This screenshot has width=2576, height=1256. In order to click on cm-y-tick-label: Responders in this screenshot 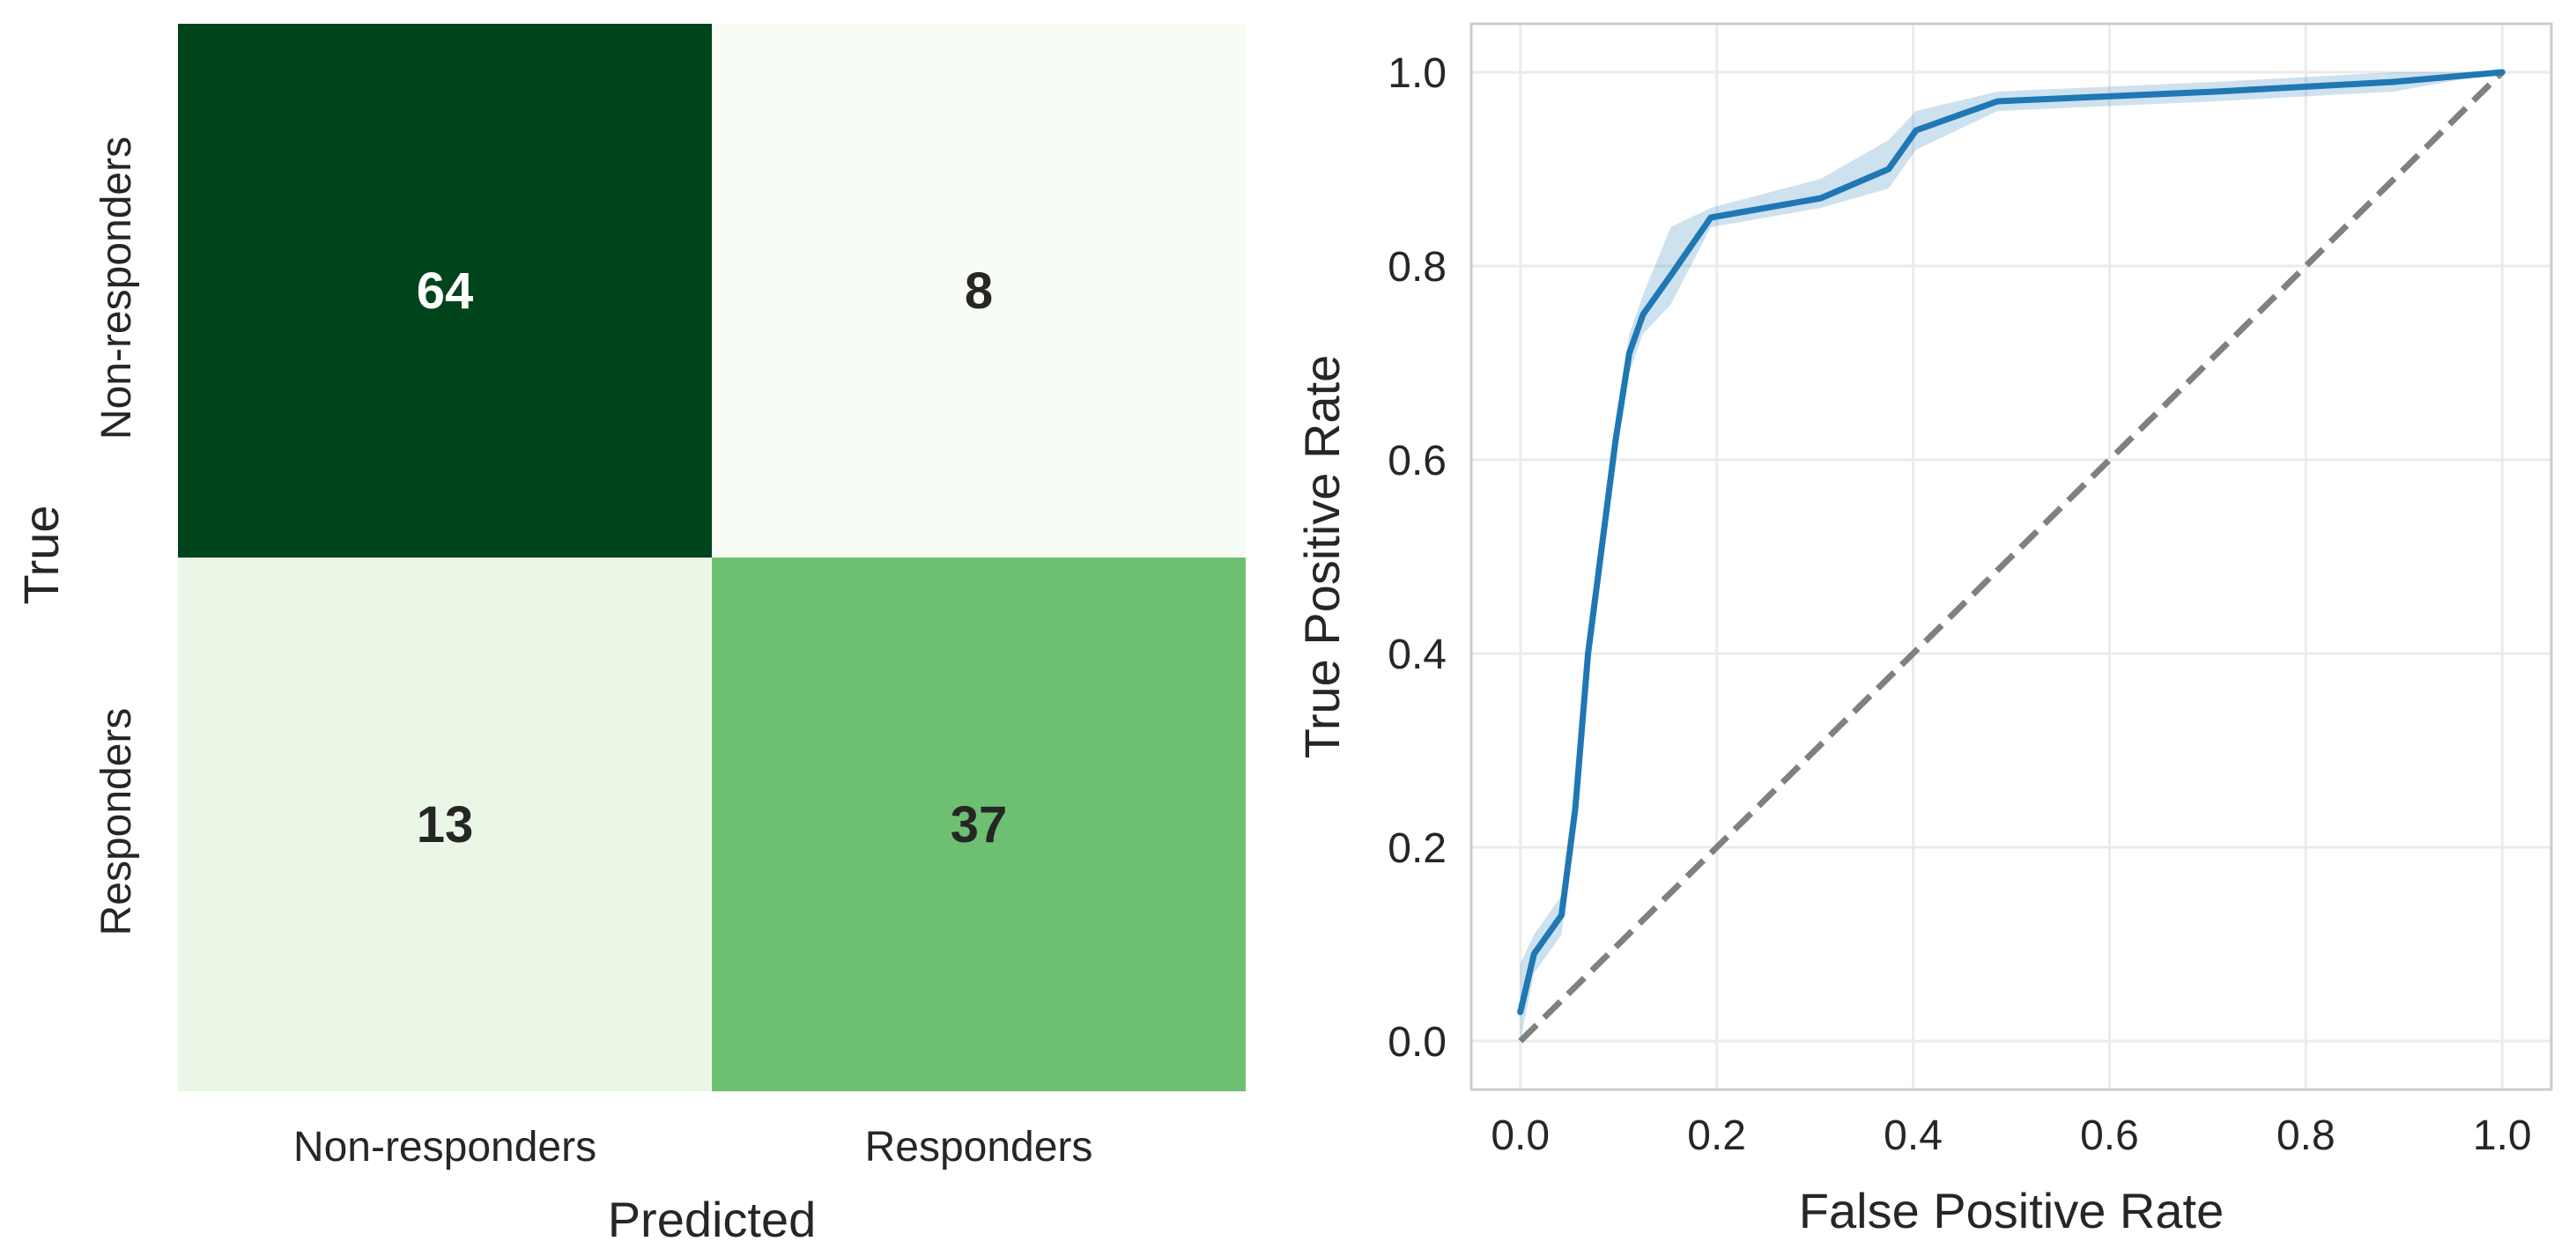, I will do `click(117, 822)`.